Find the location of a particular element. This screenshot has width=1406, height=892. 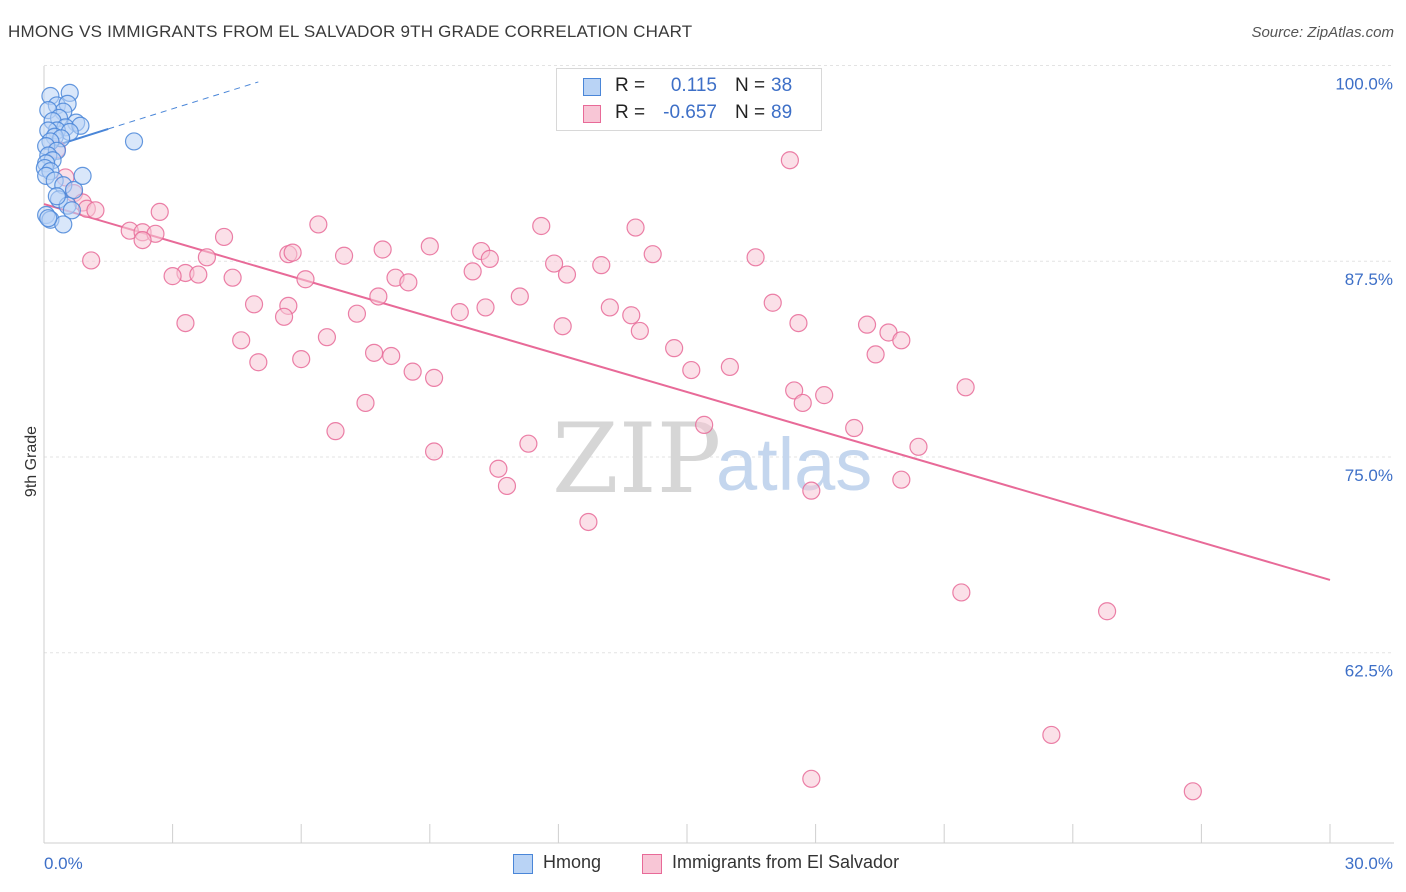

r-value: 0.115 is located at coordinates (693, 85).